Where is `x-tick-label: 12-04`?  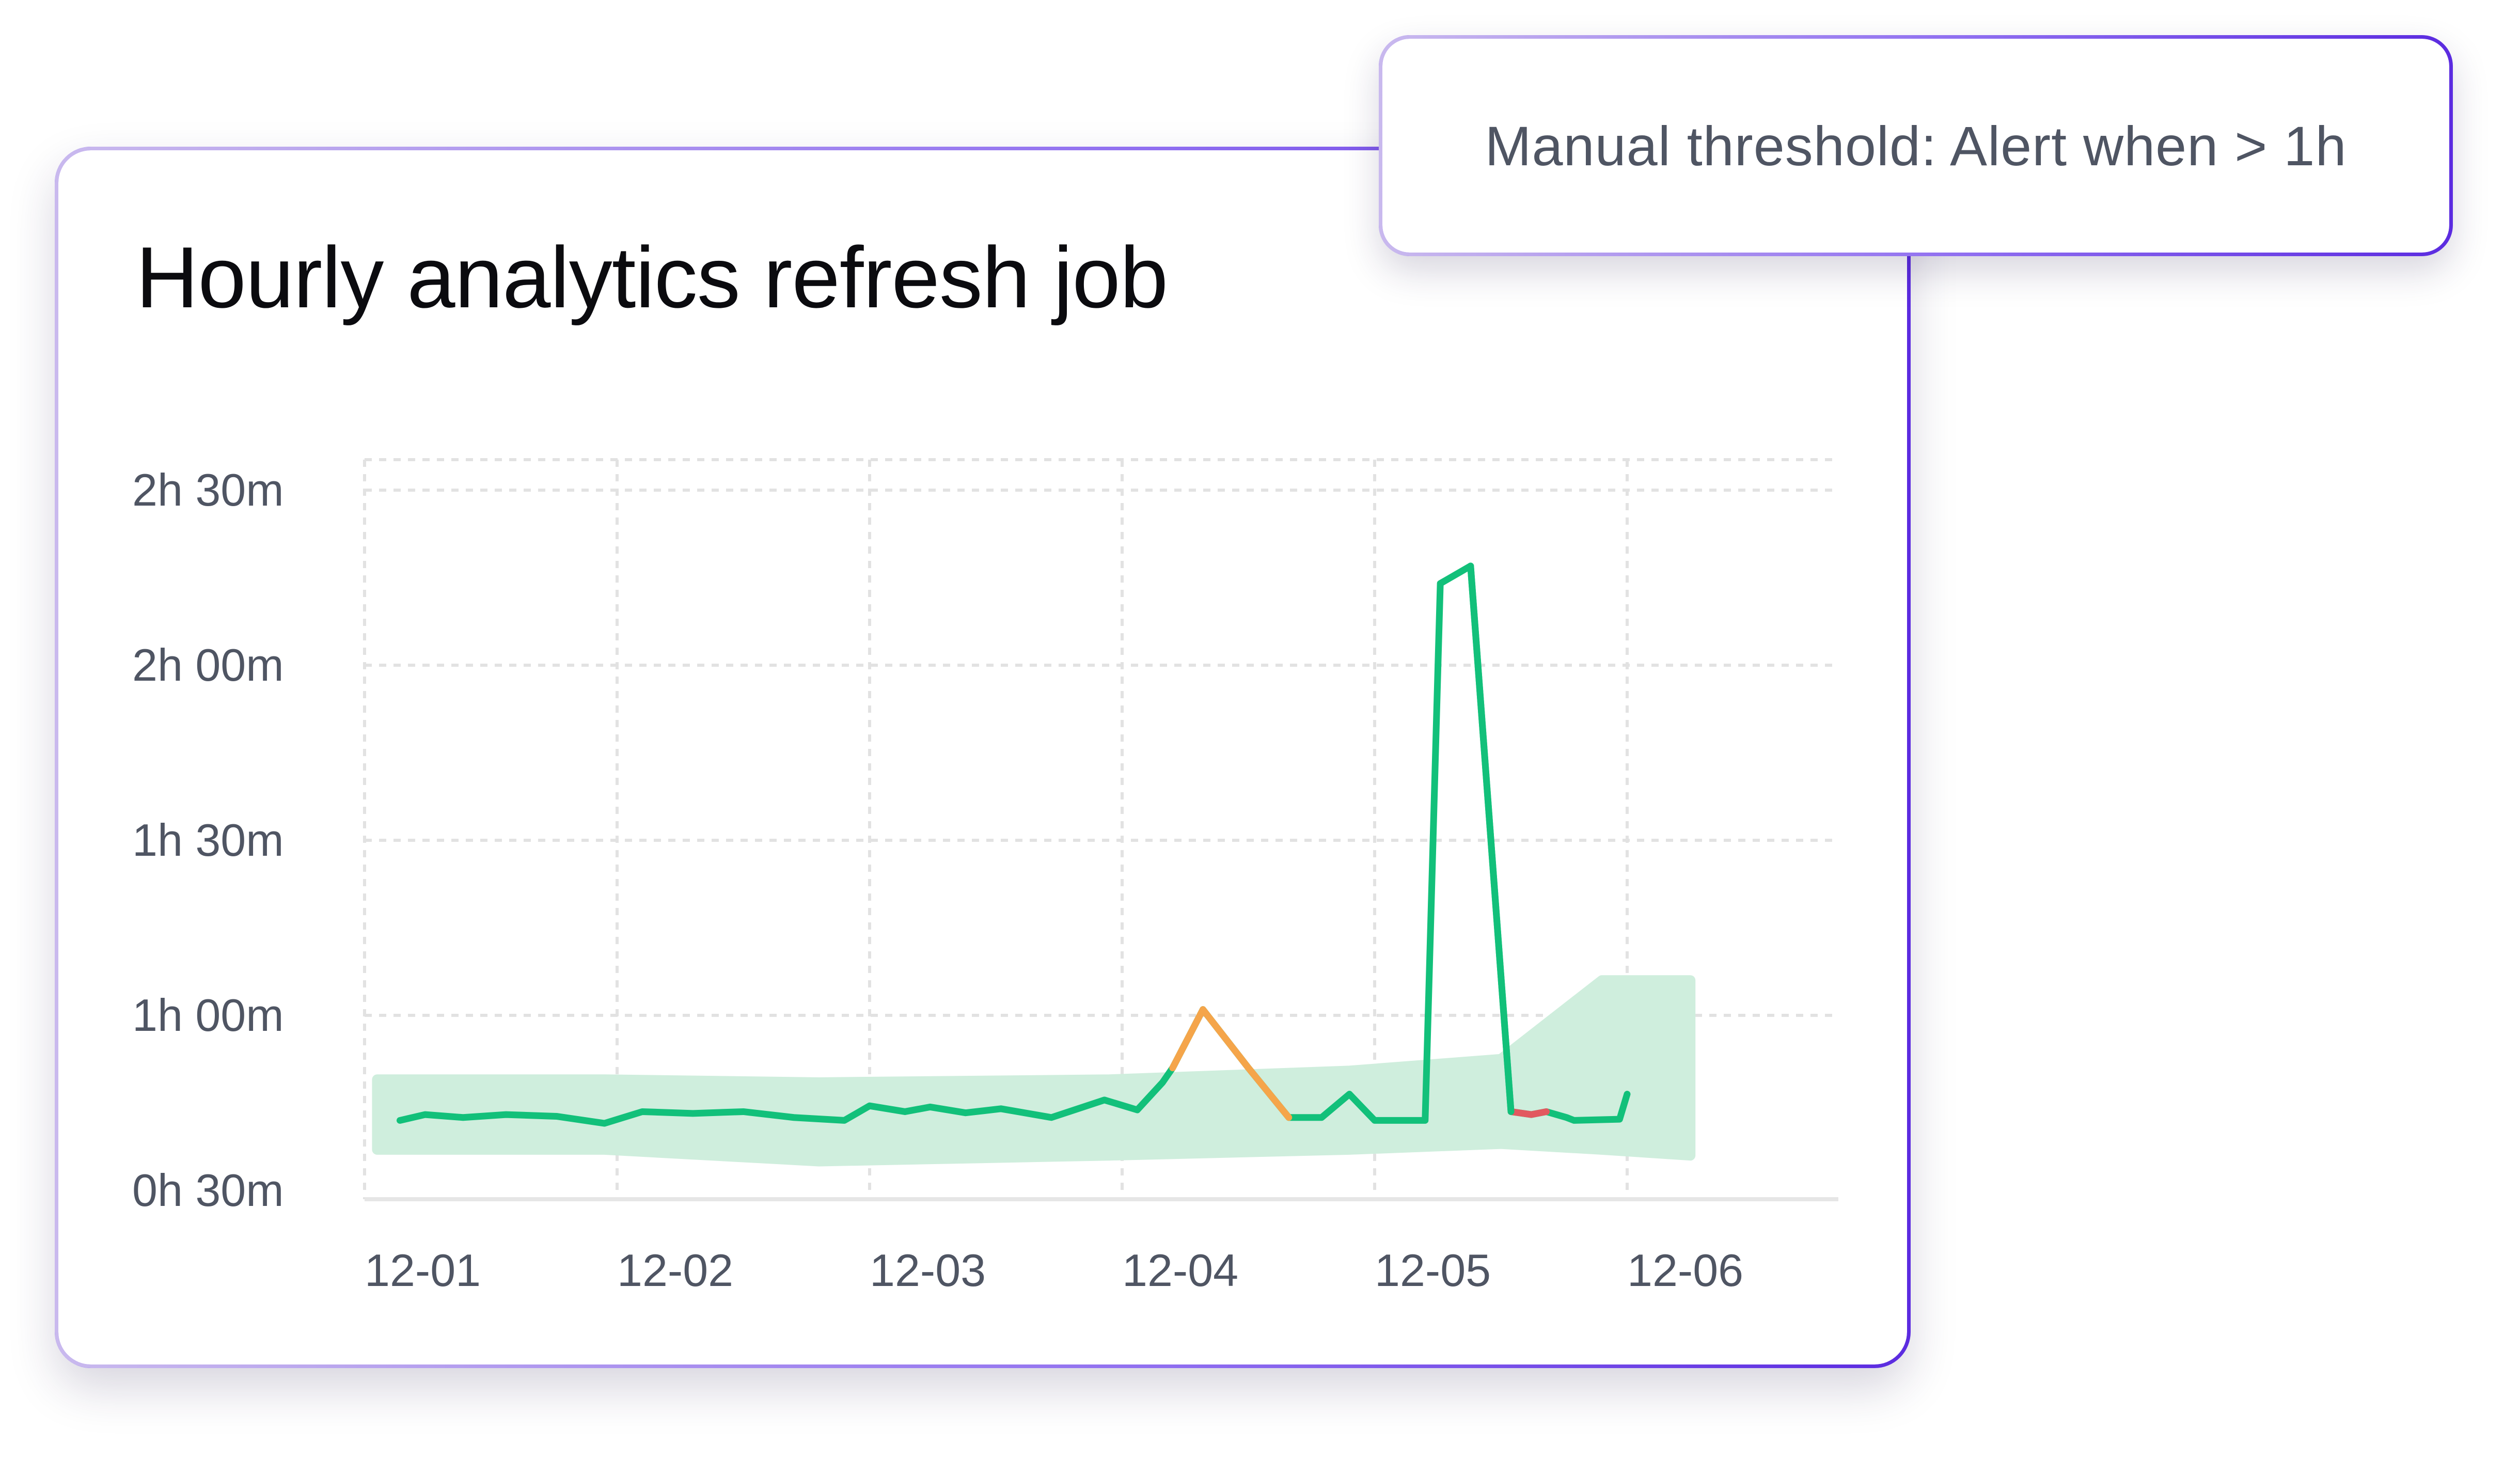 x-tick-label: 12-04 is located at coordinates (1180, 1270).